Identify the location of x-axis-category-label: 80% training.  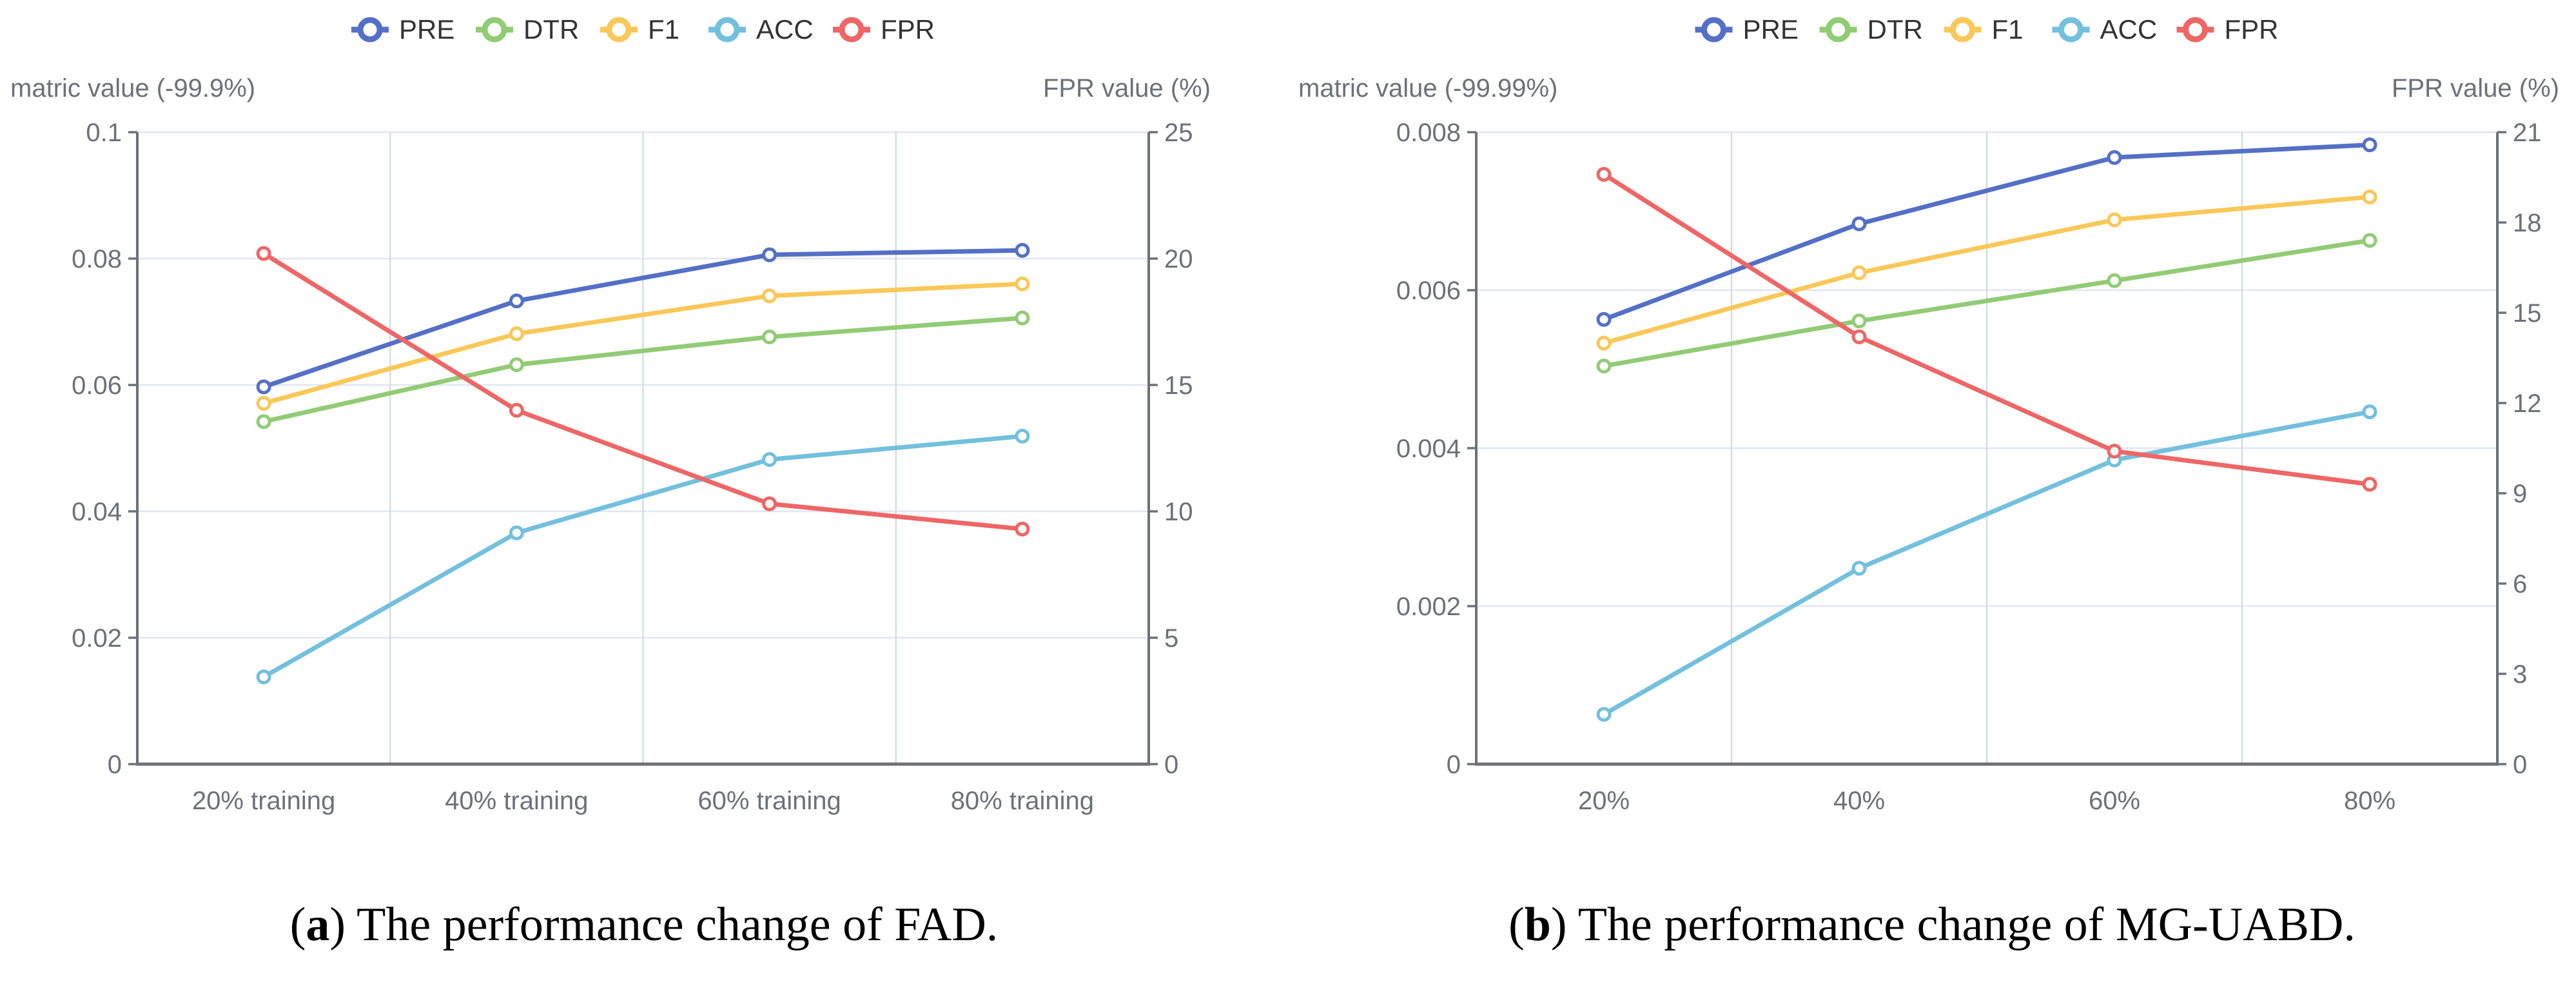
(1023, 801).